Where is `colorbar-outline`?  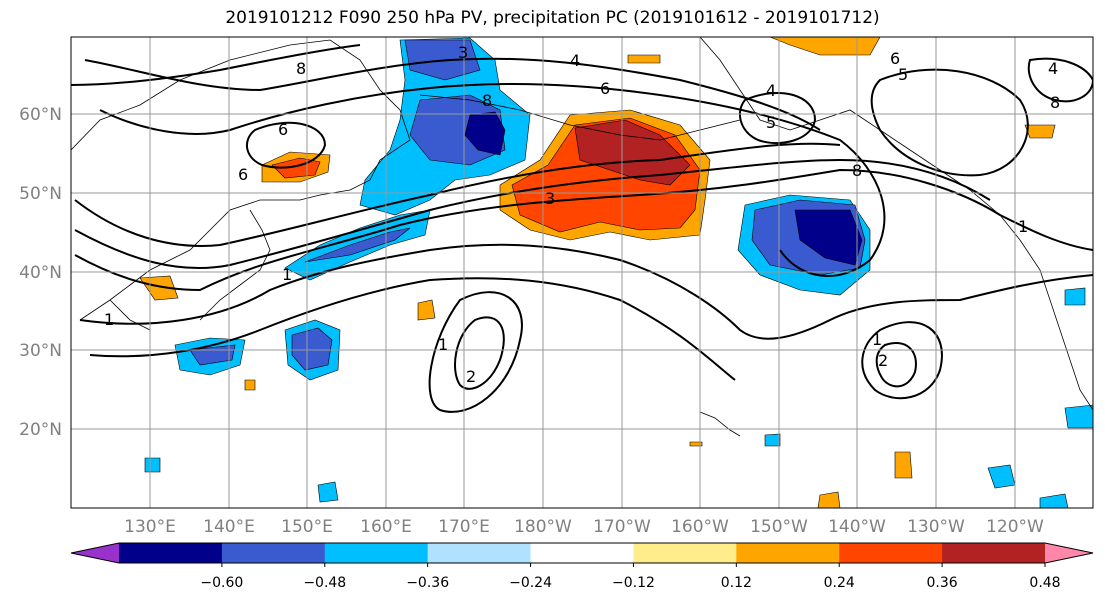
colorbar-outline is located at coordinates (582, 553).